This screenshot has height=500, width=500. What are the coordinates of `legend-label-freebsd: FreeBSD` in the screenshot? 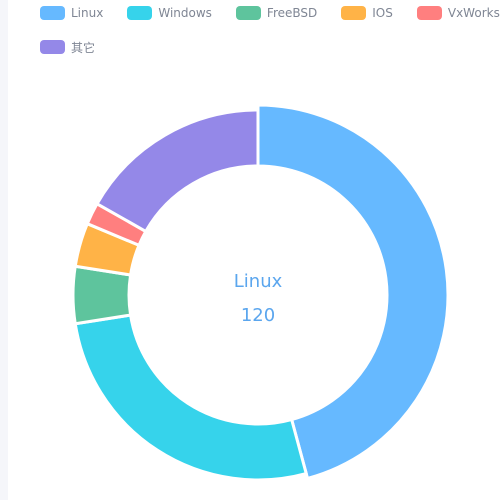 It's located at (292, 13).